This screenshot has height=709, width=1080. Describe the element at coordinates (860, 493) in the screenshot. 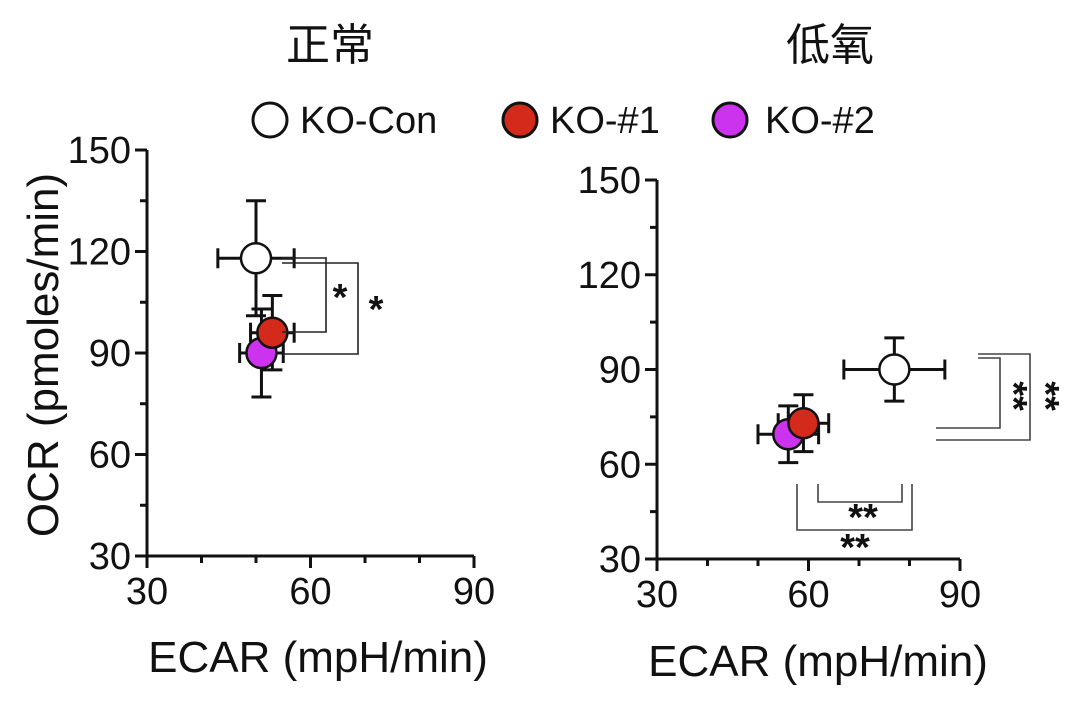

I see `bracket-con-vs-ko1-bottom` at that location.